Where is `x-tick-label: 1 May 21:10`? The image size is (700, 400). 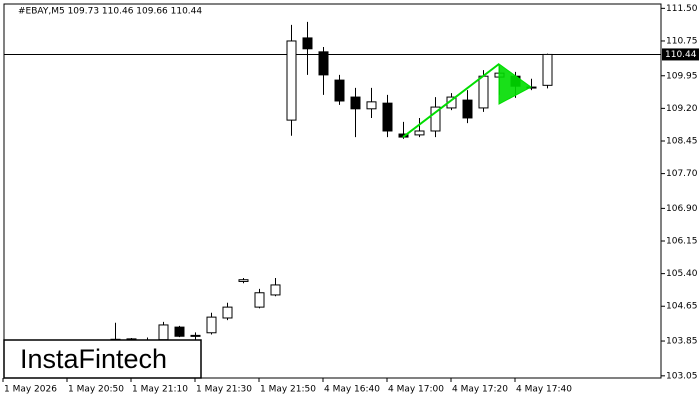
x-tick-label: 1 May 21:10 is located at coordinates (160, 390).